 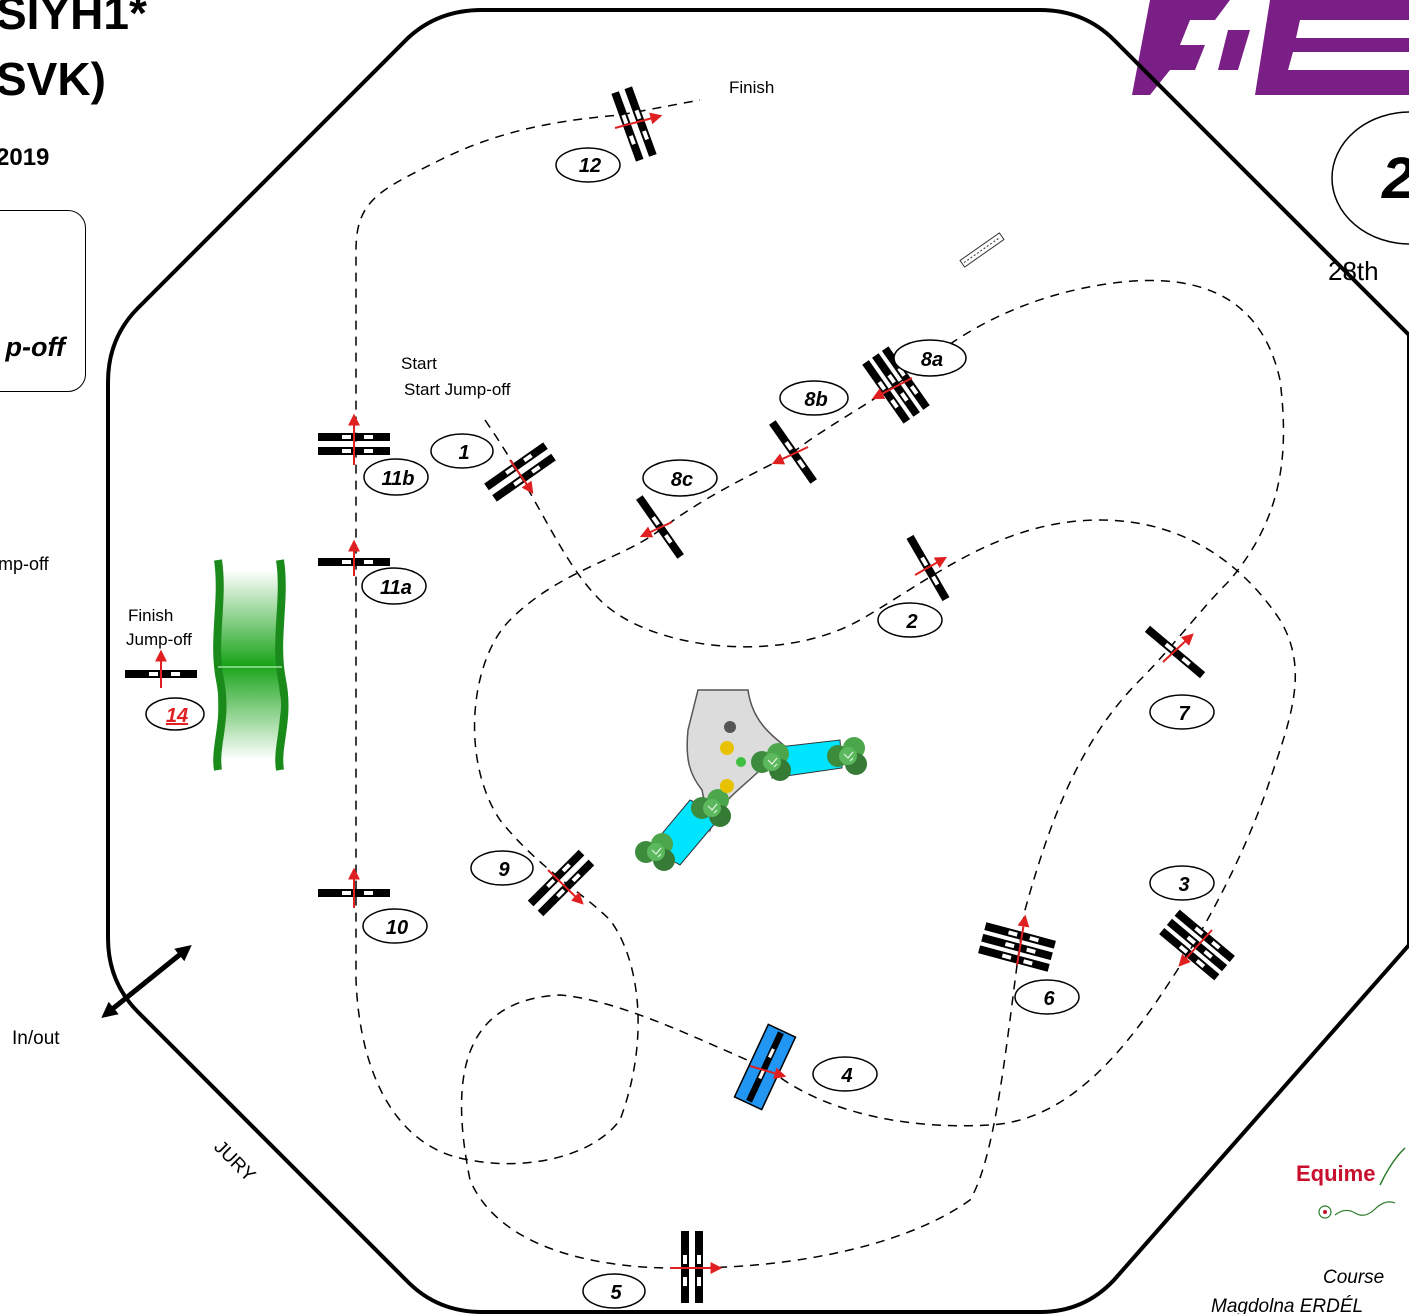 What do you see at coordinates (43, 301) in the screenshot?
I see `competition-info-box: p-off` at bounding box center [43, 301].